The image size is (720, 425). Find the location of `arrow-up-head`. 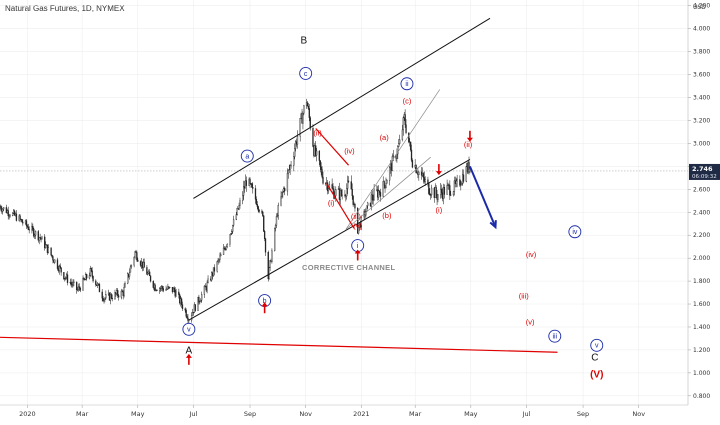

arrow-up-head is located at coordinates (188, 355).